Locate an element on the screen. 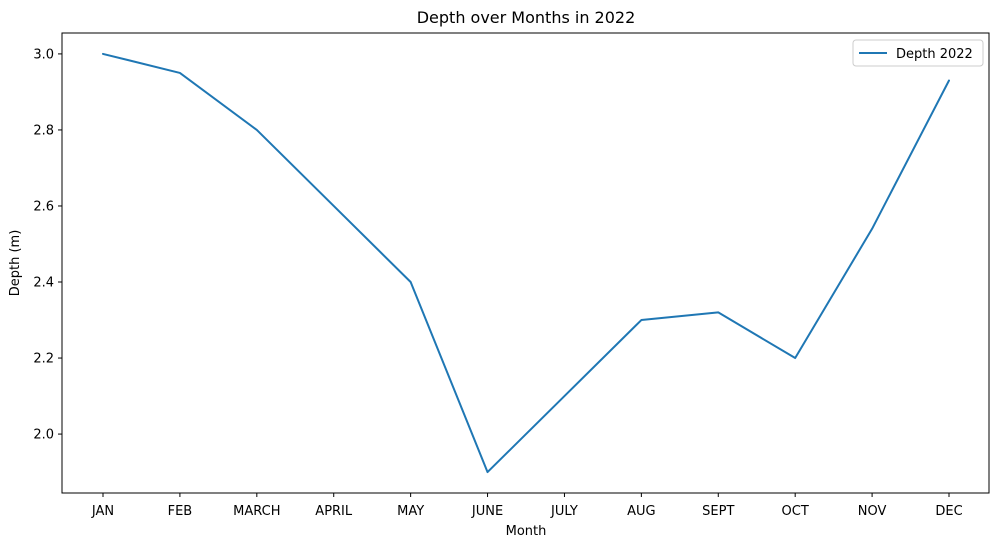 This screenshot has width=1001, height=547. x-tick-label: JULY is located at coordinates (564, 511).